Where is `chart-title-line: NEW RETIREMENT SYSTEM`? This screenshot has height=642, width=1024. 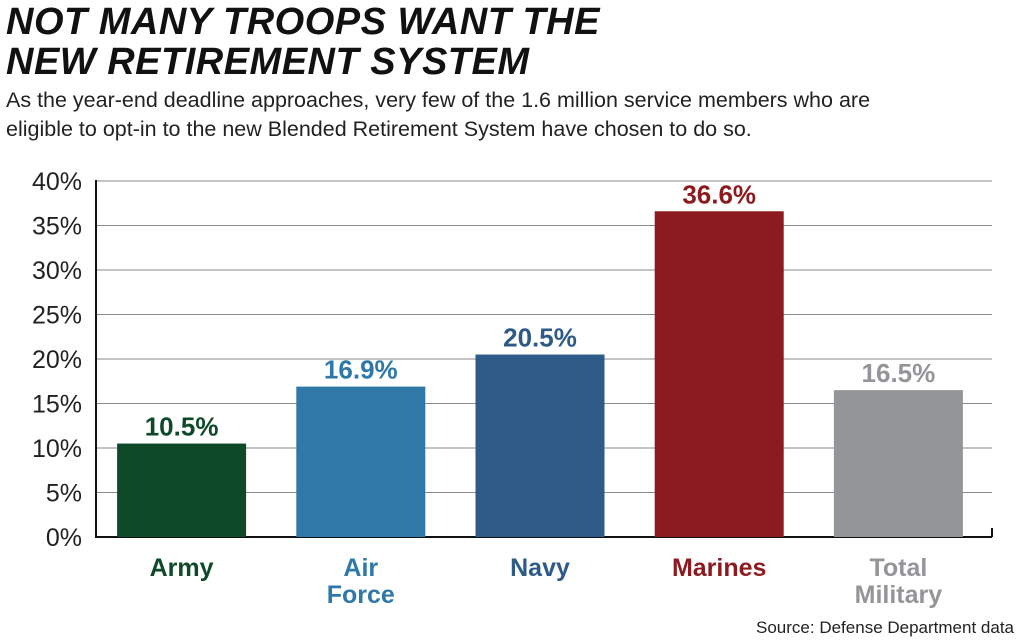 chart-title-line: NEW RETIREMENT SYSTEM is located at coordinates (268, 62).